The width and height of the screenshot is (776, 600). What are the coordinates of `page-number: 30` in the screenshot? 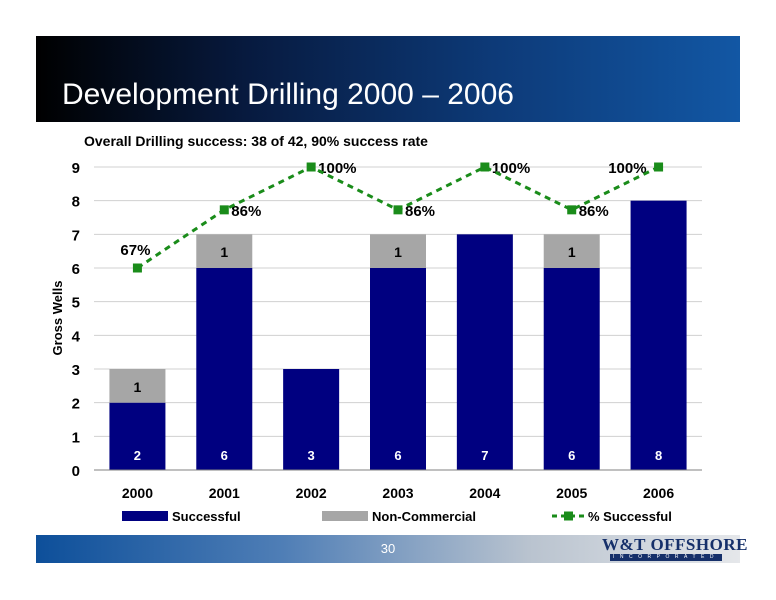 It's located at (388, 548).